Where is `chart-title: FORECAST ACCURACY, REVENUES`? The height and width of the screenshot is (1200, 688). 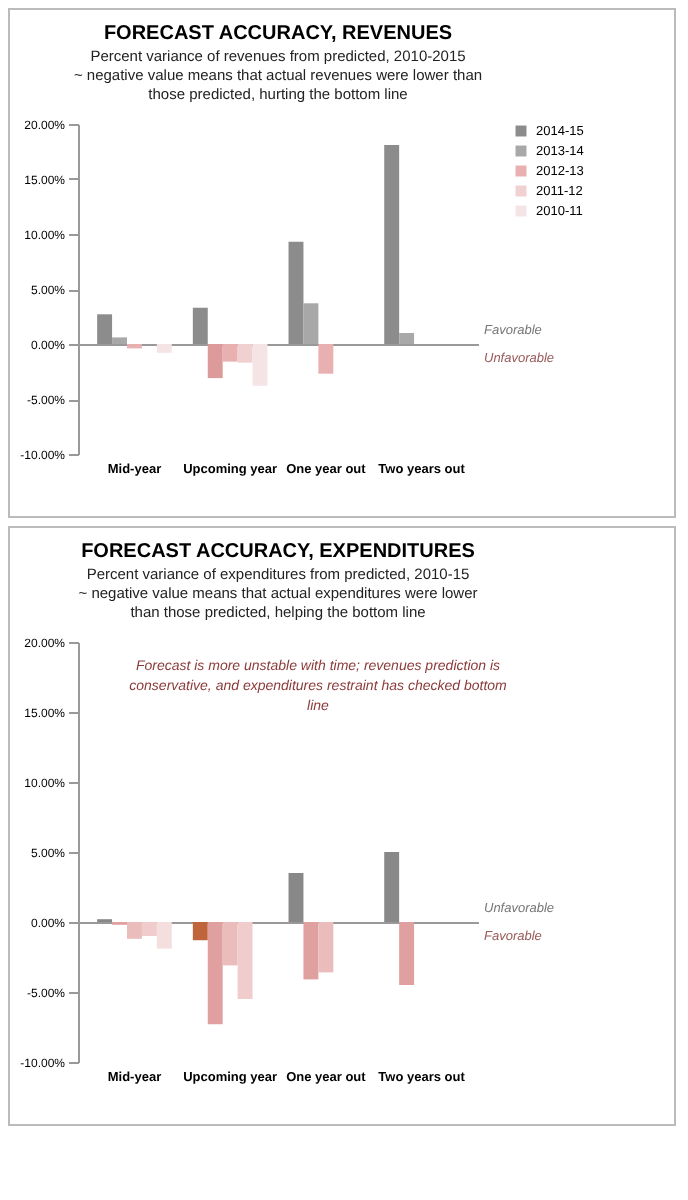 chart-title: FORECAST ACCURACY, REVENUES is located at coordinates (278, 34).